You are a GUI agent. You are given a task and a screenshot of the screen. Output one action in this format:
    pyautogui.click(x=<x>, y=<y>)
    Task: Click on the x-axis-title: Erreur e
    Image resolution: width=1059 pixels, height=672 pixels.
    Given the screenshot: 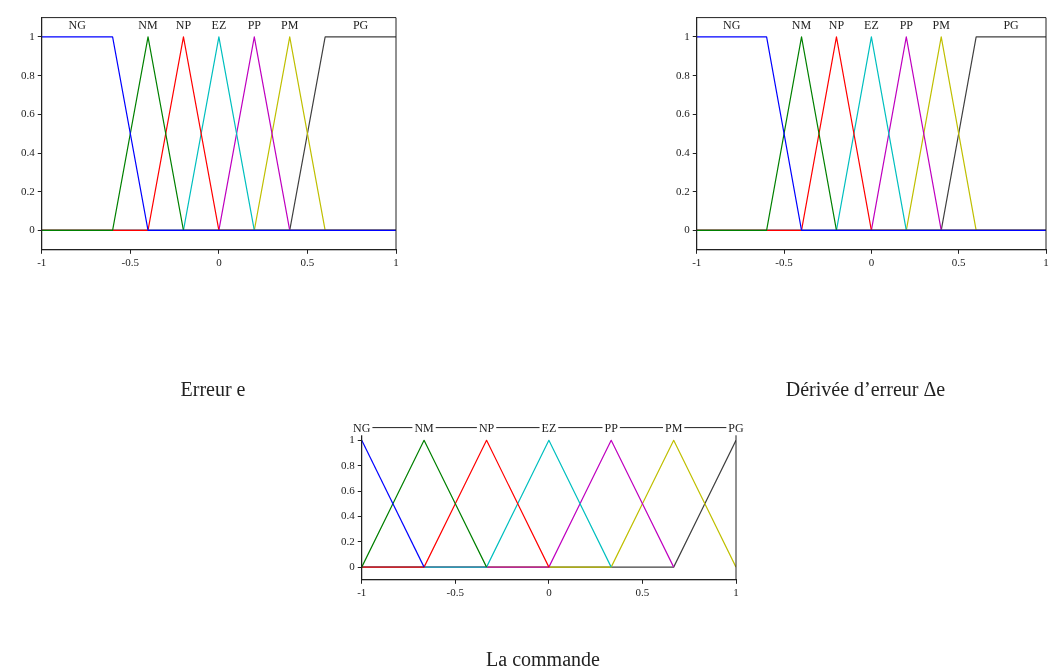 What is the action you would take?
    pyautogui.click(x=213, y=389)
    